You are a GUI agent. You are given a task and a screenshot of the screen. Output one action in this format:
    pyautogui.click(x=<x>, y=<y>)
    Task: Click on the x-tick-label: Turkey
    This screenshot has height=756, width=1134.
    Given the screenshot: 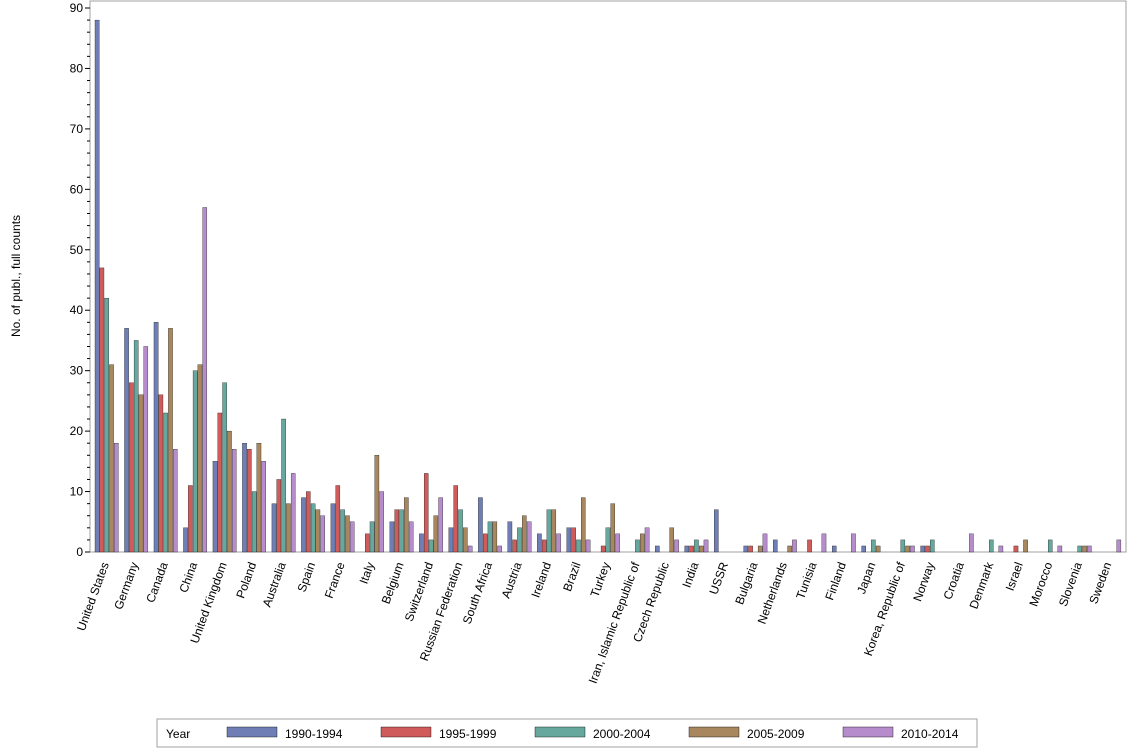 What is the action you would take?
    pyautogui.click(x=601, y=579)
    